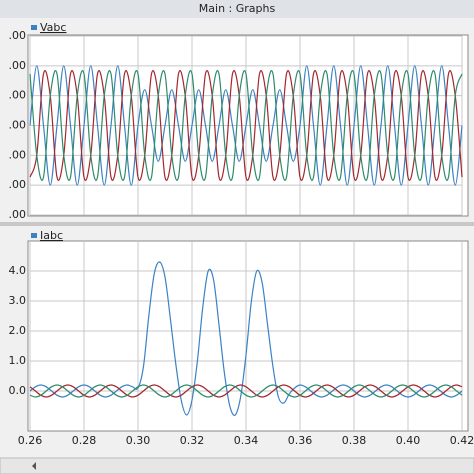  What do you see at coordinates (300, 440) in the screenshot?
I see `x-tick-label: 0.36` at bounding box center [300, 440].